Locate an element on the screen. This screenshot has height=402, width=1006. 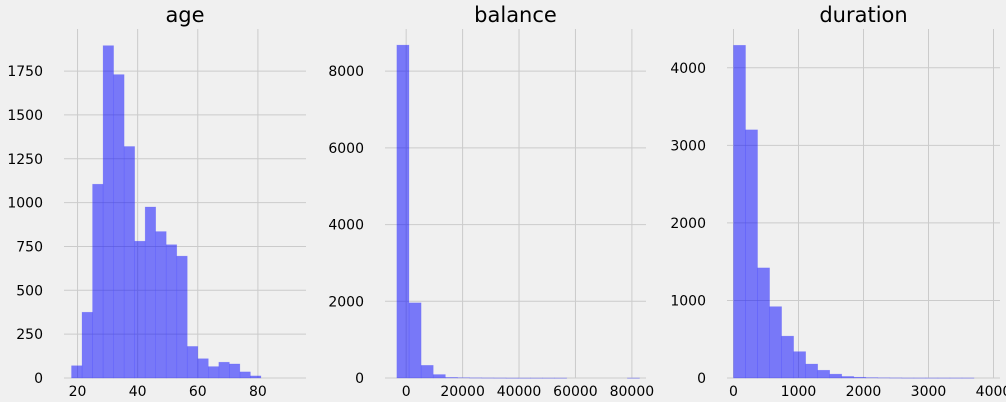
duration-y-tick-label: 1000 is located at coordinates (688, 301).